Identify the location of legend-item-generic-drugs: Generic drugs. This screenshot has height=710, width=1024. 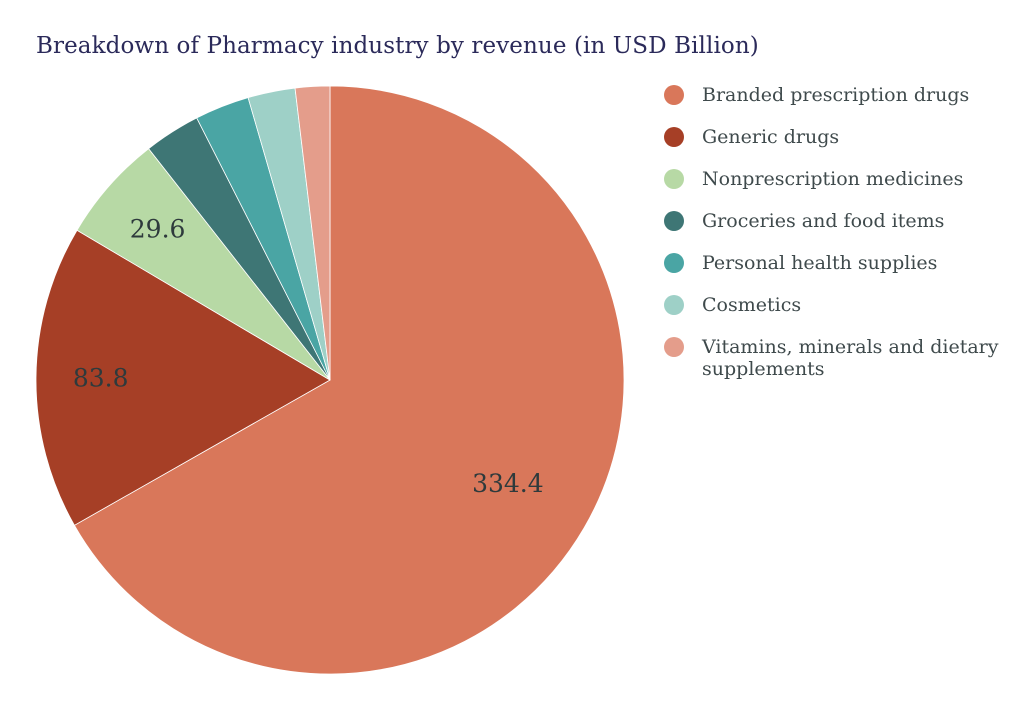
(834, 137).